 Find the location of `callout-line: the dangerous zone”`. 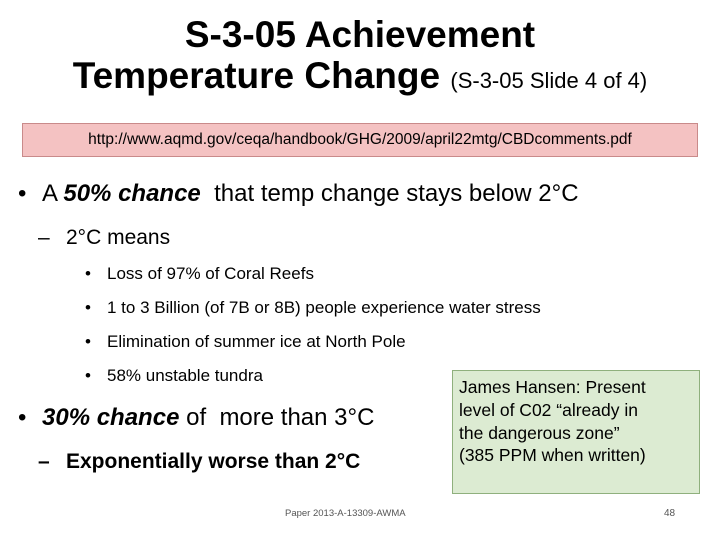

callout-line: the dangerous zone” is located at coordinates (539, 432).